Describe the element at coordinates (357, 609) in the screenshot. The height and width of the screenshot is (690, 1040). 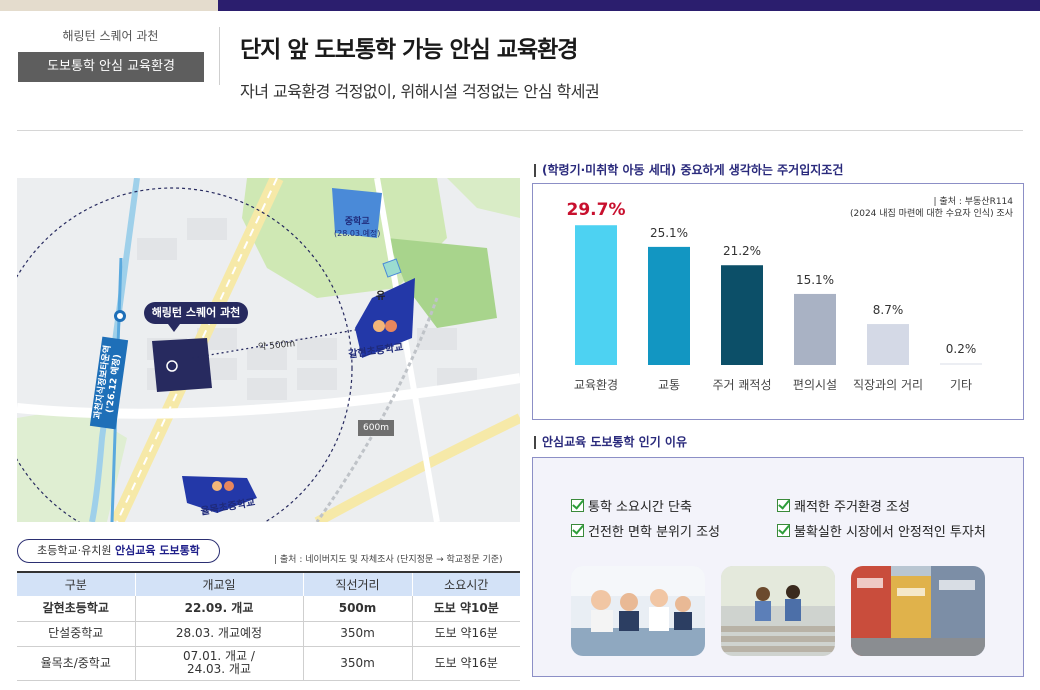
I see `table-cell: 500m` at that location.